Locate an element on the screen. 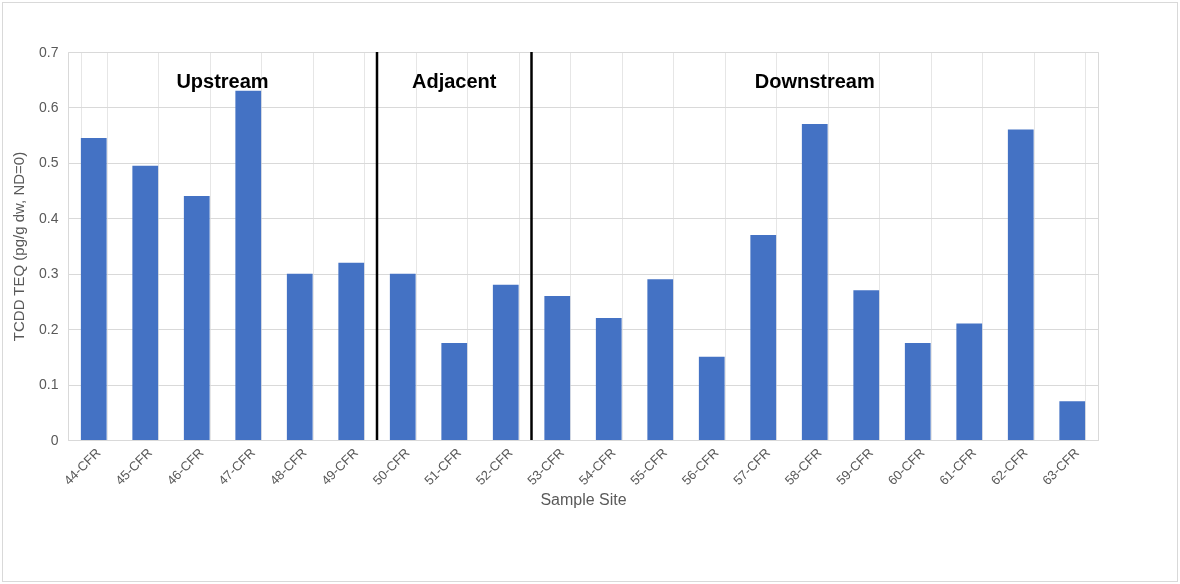  y-tick-label: 0.6 is located at coordinates (49, 106).